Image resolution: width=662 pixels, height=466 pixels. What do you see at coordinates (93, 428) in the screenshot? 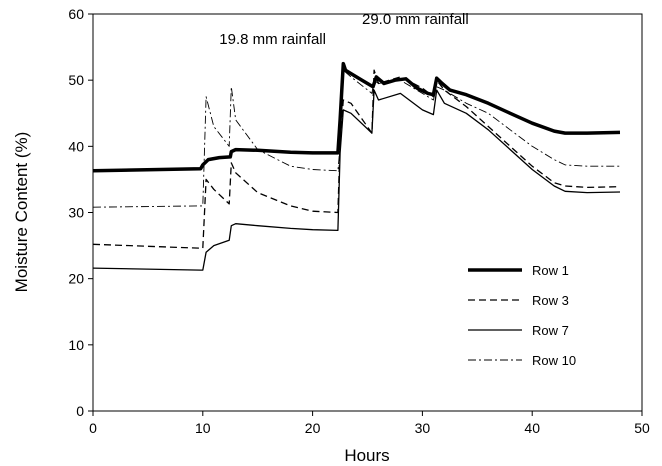
I see `x-tick-label: 0` at bounding box center [93, 428].